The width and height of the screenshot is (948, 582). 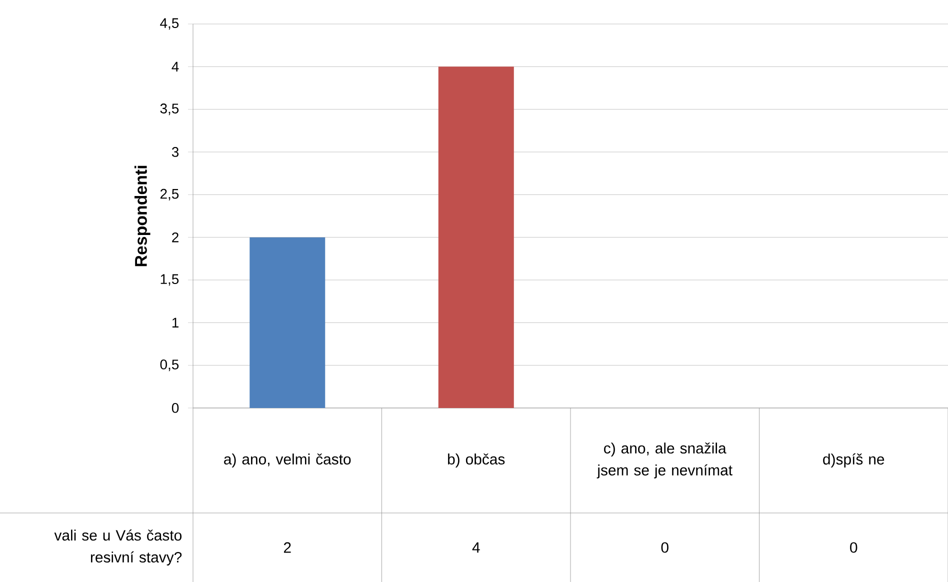 What do you see at coordinates (175, 323) in the screenshot?
I see `y-tick-label: 1` at bounding box center [175, 323].